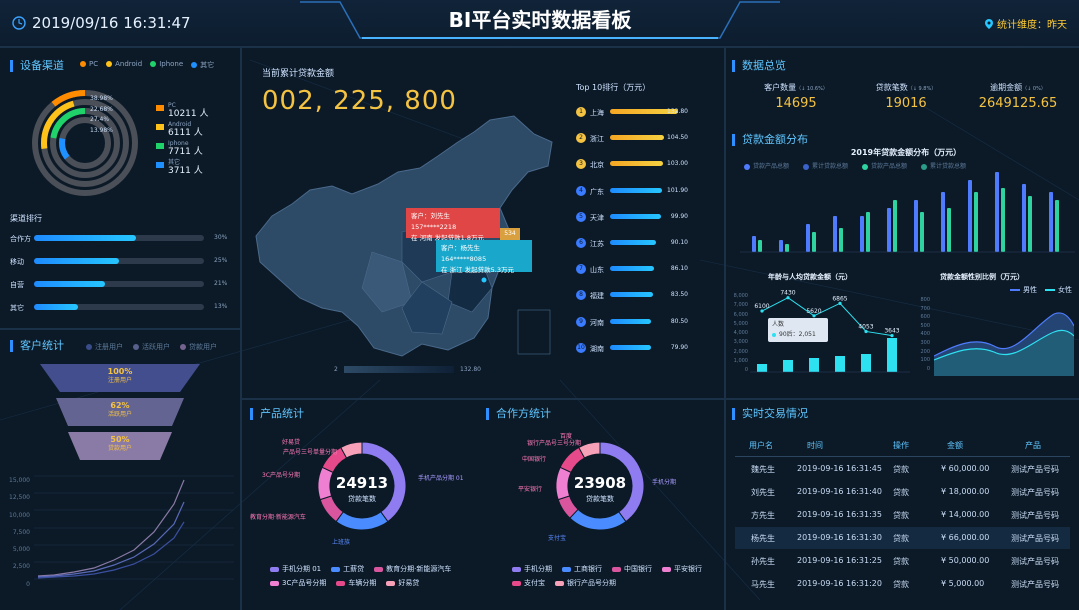 The width and height of the screenshot is (1079, 610). Describe the element at coordinates (399, 369) in the screenshot. I see `map-scale-bar` at that location.